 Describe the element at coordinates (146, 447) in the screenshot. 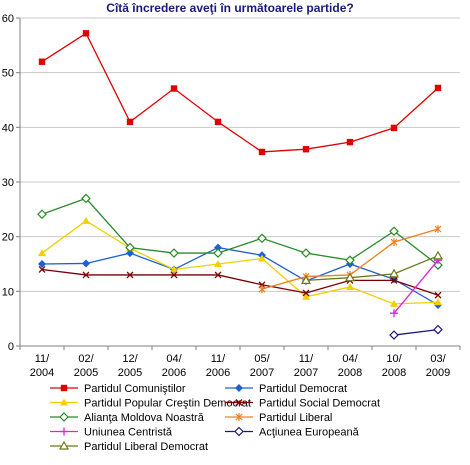

I see `legend-label: Partidul Liberal Democrat` at that location.